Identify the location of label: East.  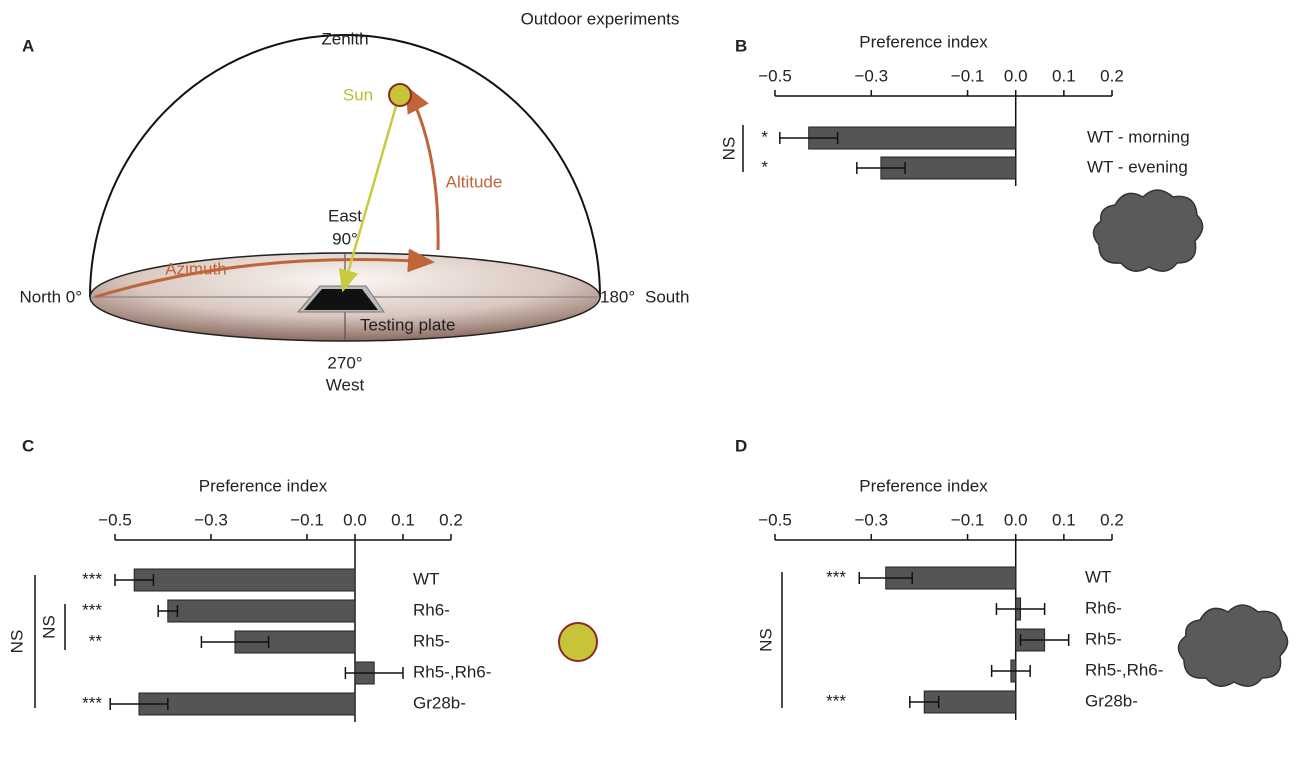
(345, 215).